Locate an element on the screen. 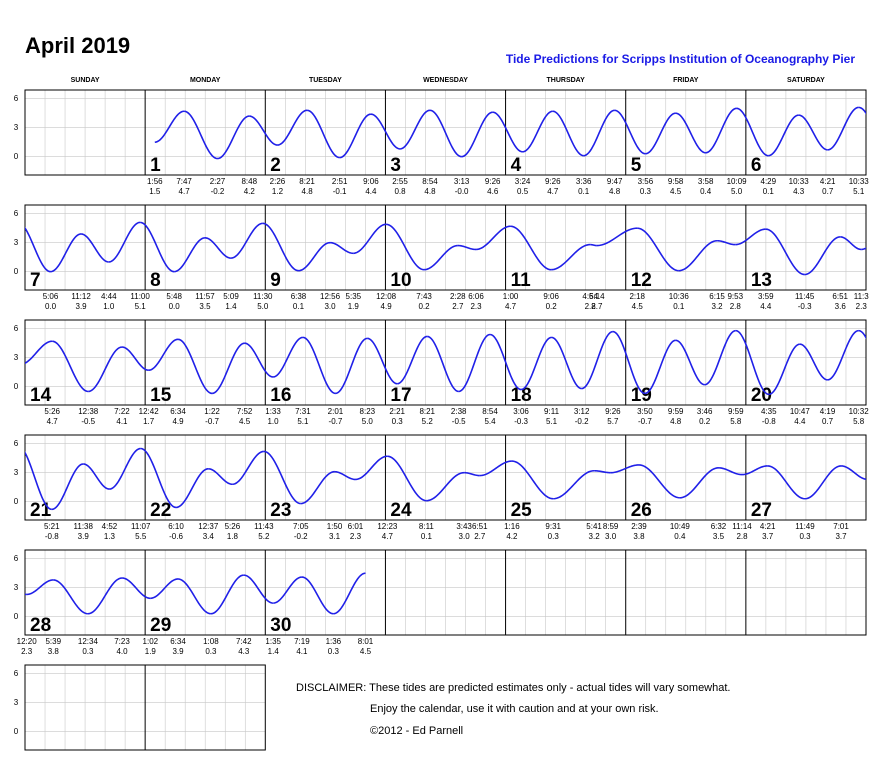 The image size is (870, 772). tide-time: 11:14 is located at coordinates (742, 526).